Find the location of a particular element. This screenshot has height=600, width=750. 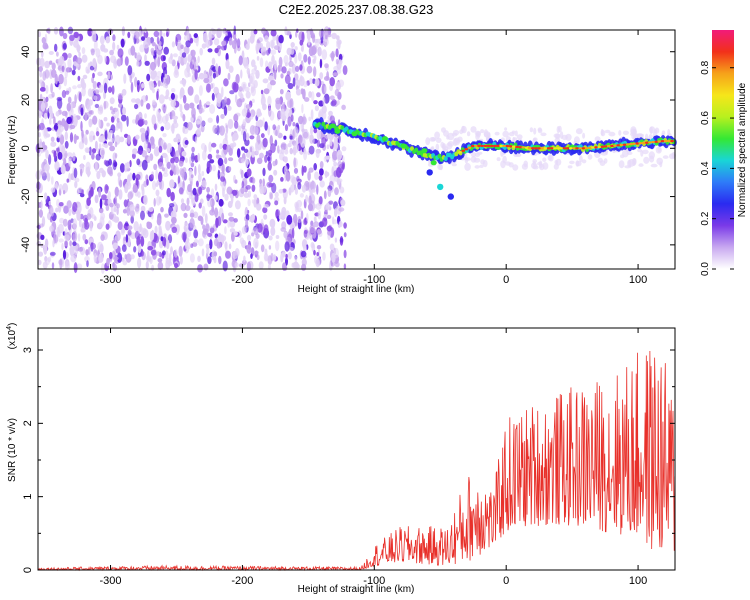

spectrogram-x-tick-label: 0 is located at coordinates (506, 280).